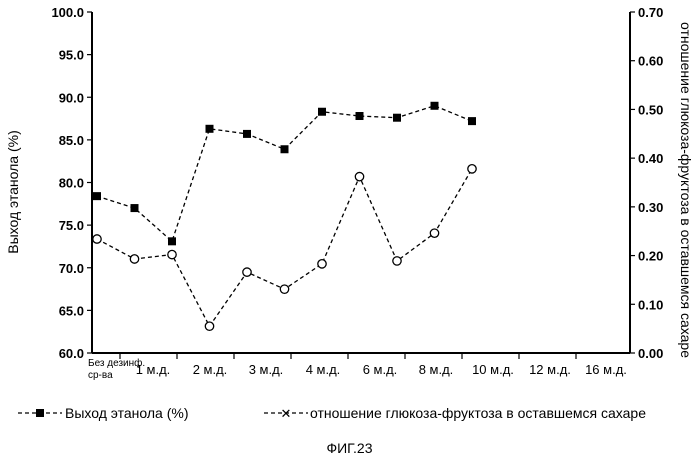  What do you see at coordinates (650, 304) in the screenshot?
I see `right-axis-tick-label: 0.10` at bounding box center [650, 304].